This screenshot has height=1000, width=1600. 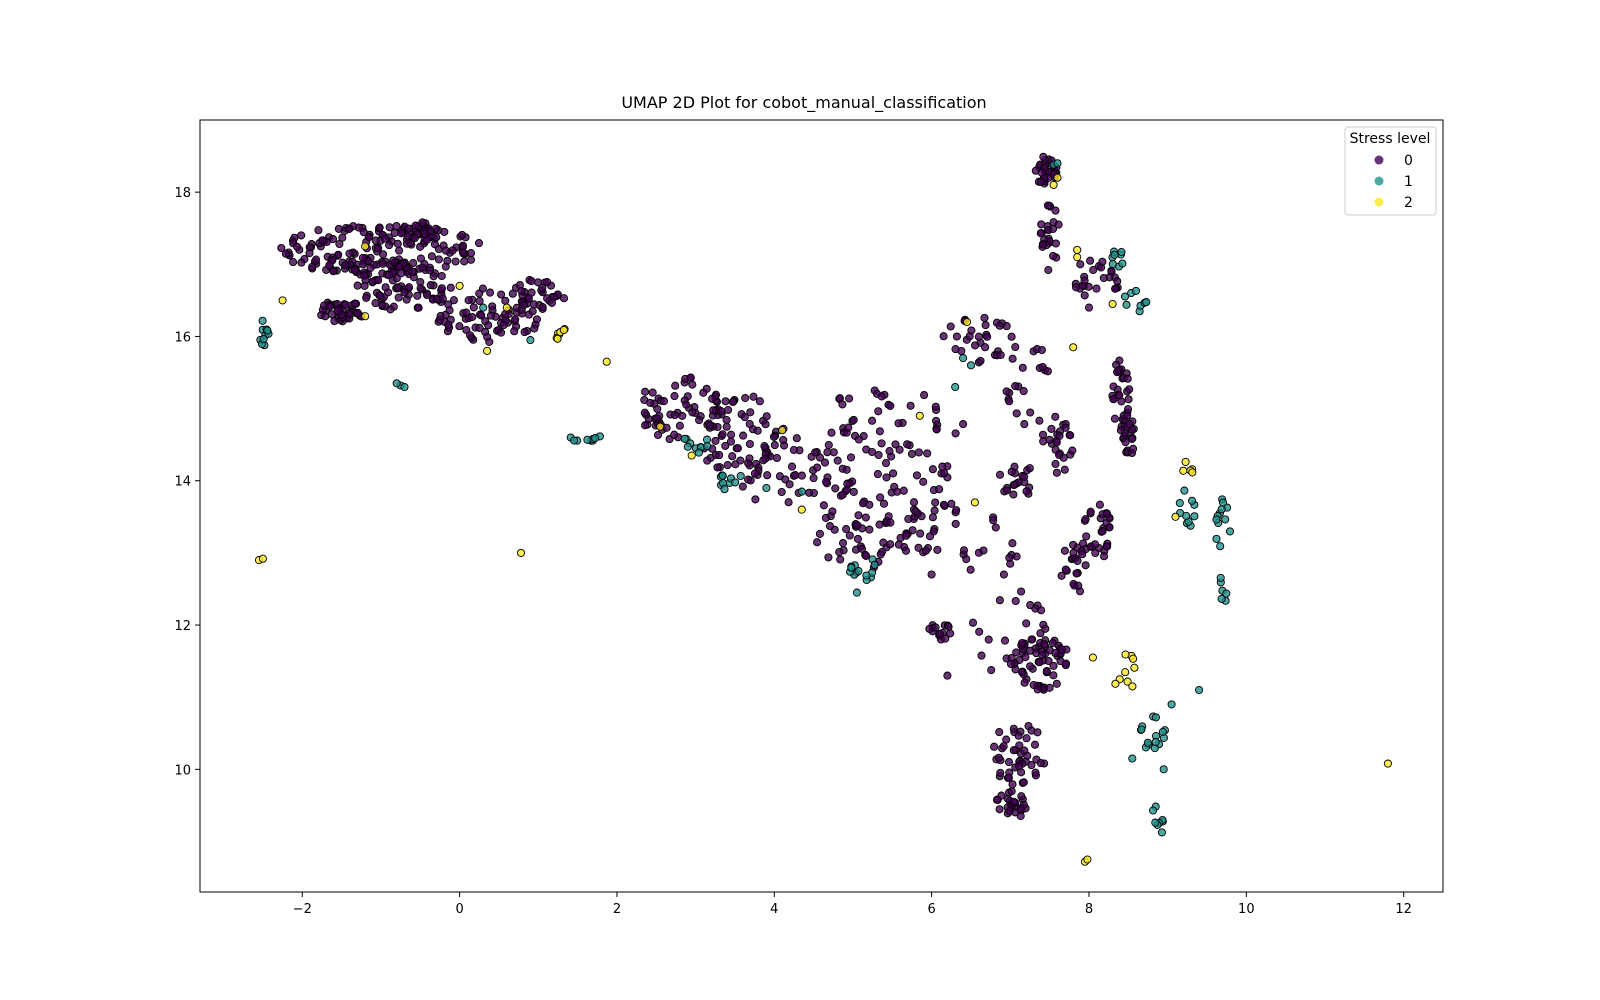 What do you see at coordinates (1246, 909) in the screenshot?
I see `x-tick-label: 10` at bounding box center [1246, 909].